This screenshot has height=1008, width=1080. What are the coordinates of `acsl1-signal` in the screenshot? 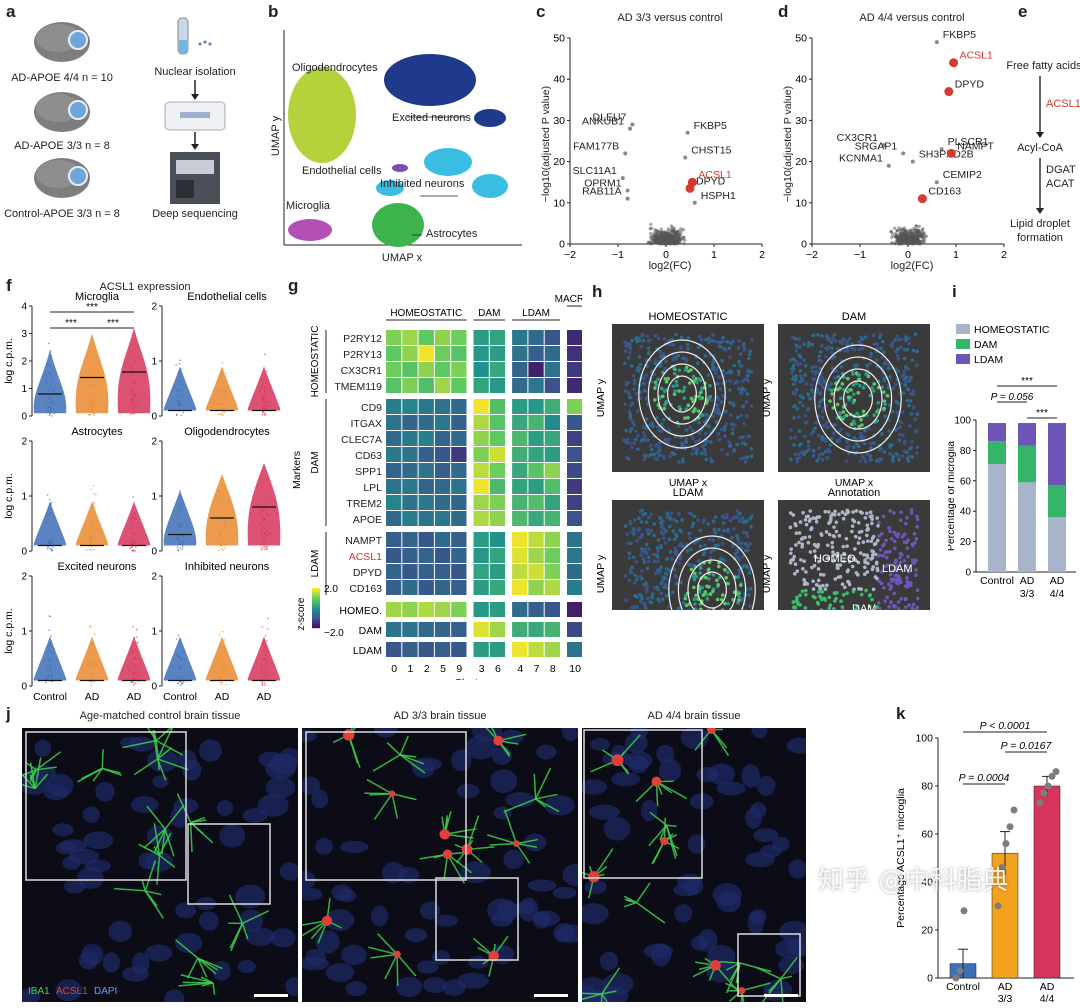 It's located at (467, 849).